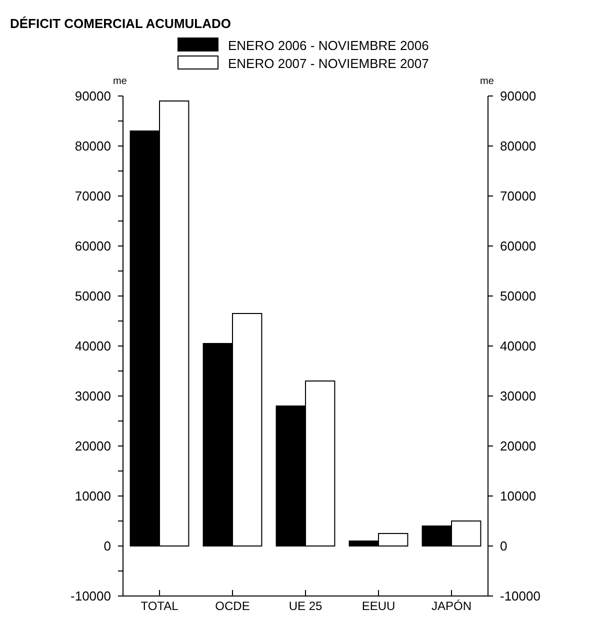  What do you see at coordinates (159, 606) in the screenshot?
I see `x-tick-label: TOTAL` at bounding box center [159, 606].